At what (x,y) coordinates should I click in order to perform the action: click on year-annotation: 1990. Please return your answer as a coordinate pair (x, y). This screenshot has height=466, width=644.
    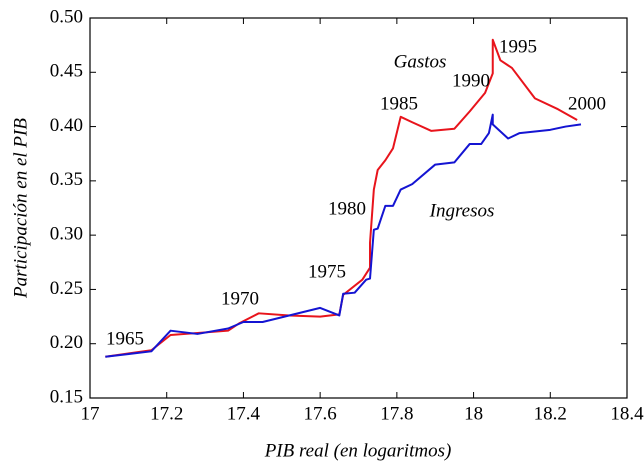
    Looking at the image, I should click on (471, 80).